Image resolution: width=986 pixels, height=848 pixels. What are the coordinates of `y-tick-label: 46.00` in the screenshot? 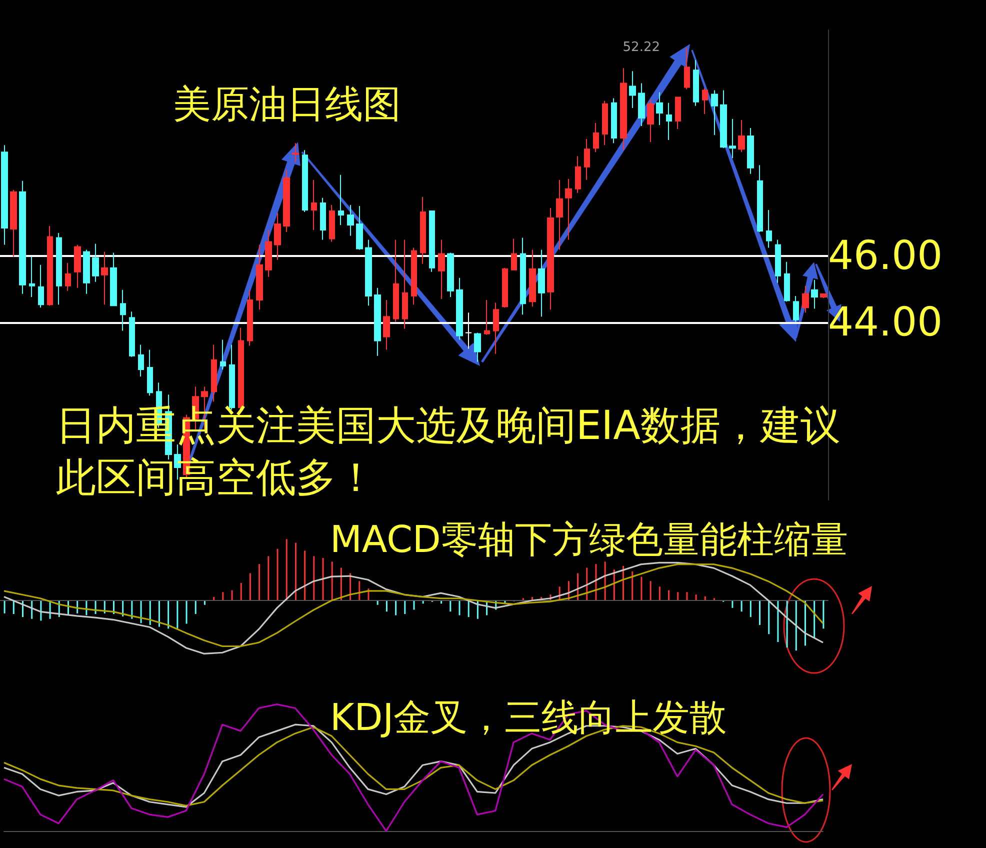 It's located at (885, 255).